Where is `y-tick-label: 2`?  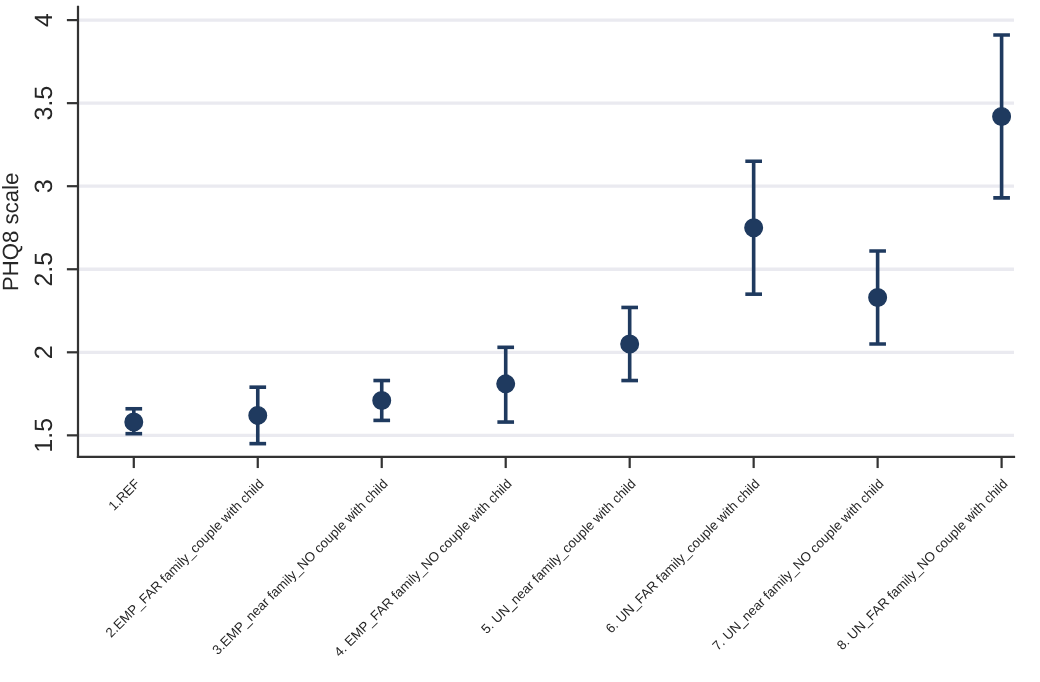 y-tick-label: 2 is located at coordinates (43, 352).